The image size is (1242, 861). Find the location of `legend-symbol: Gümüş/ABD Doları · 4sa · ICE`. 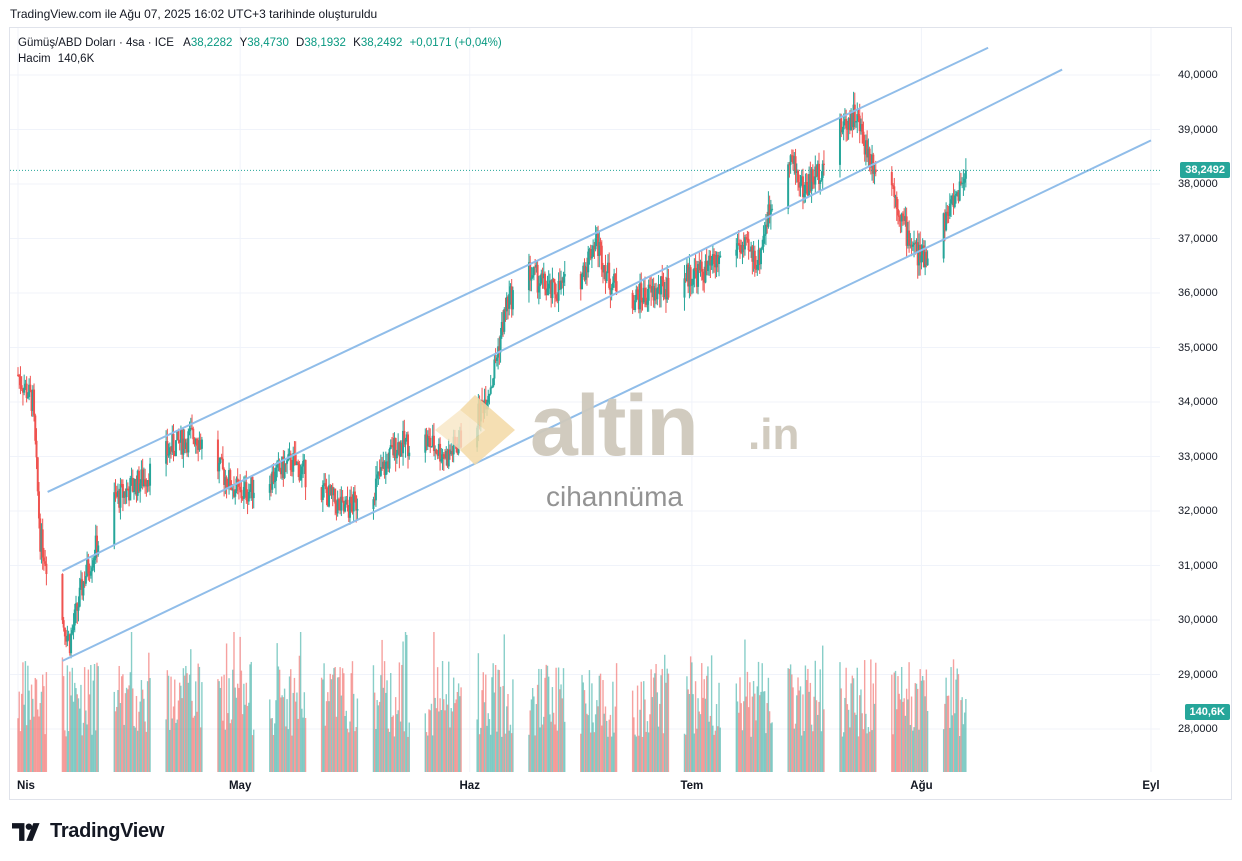

legend-symbol: Gümüş/ABD Doları · 4sa · ICE is located at coordinates (96, 43).